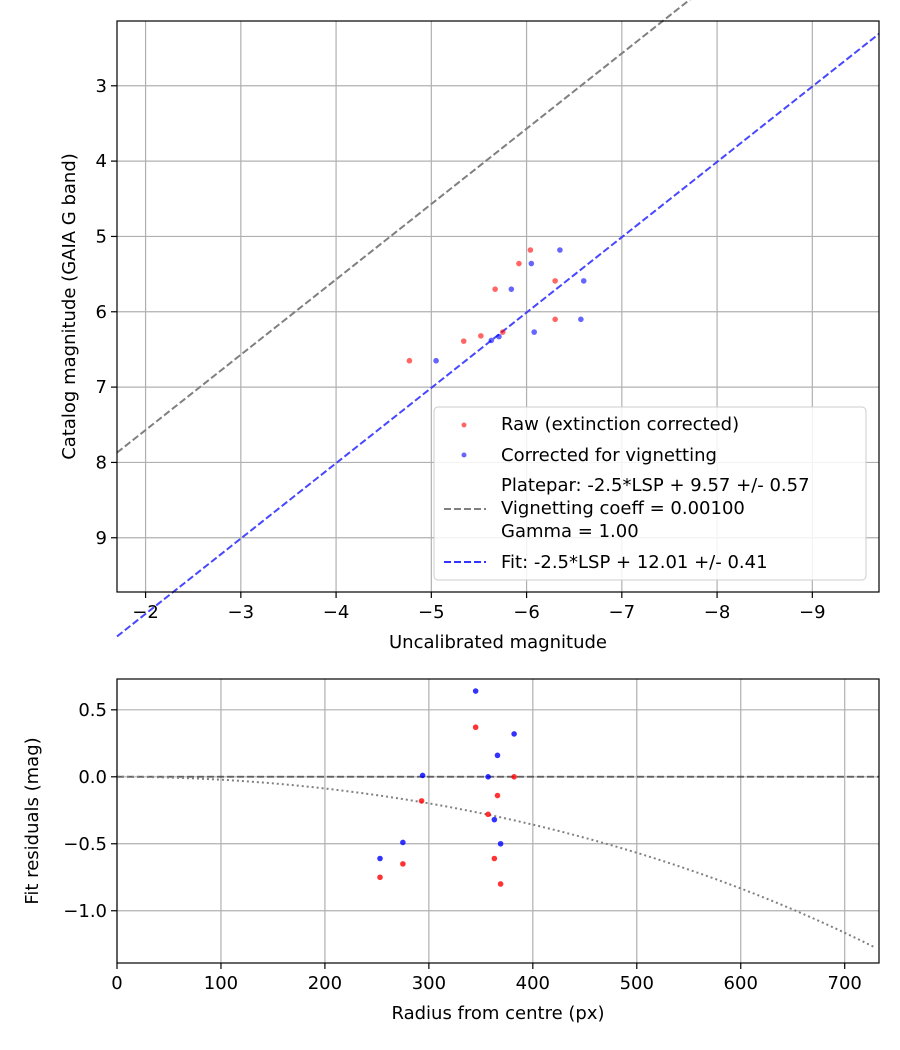 This screenshot has height=1050, width=900. Describe the element at coordinates (32, 820) in the screenshot. I see `bottom-y-axis-label: Fit residuals (mag)` at that location.